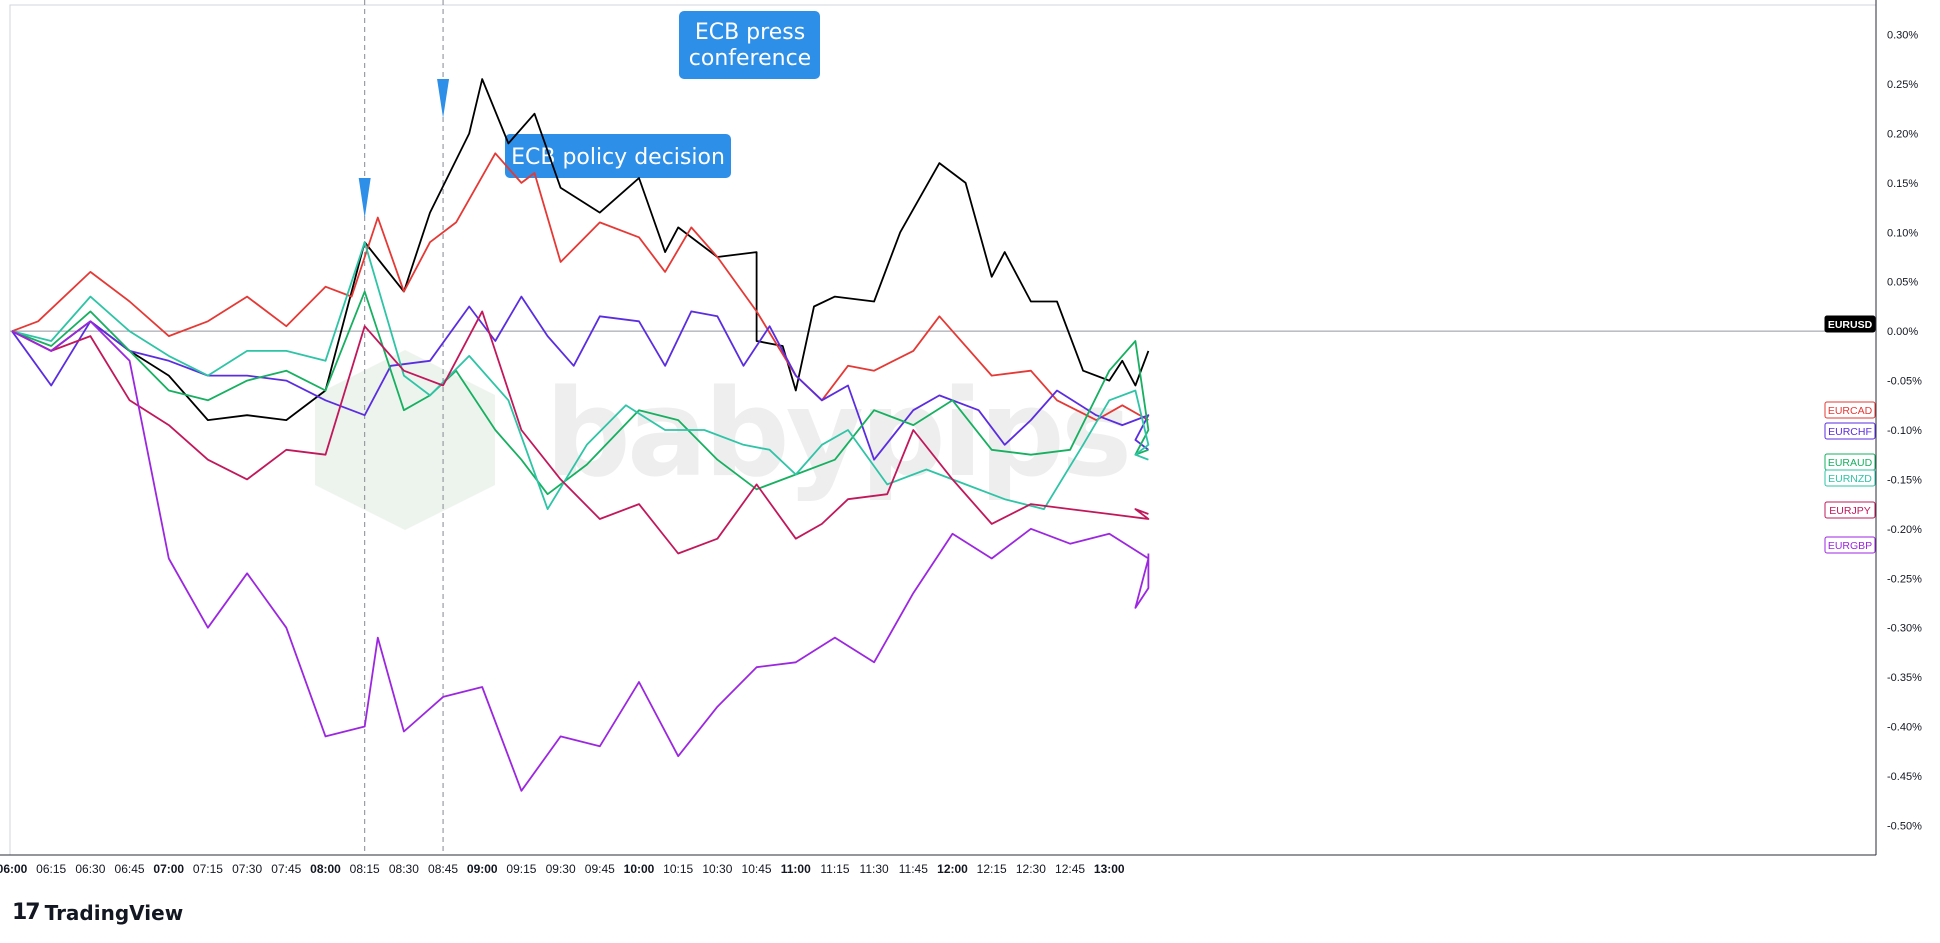  Describe the element at coordinates (130, 869) in the screenshot. I see `x-tick-label: 06:45` at that location.